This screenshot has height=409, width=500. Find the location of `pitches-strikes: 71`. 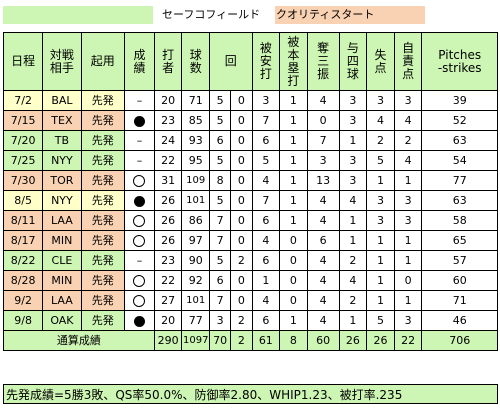

pitches-strikes: 71 is located at coordinates (459, 300).